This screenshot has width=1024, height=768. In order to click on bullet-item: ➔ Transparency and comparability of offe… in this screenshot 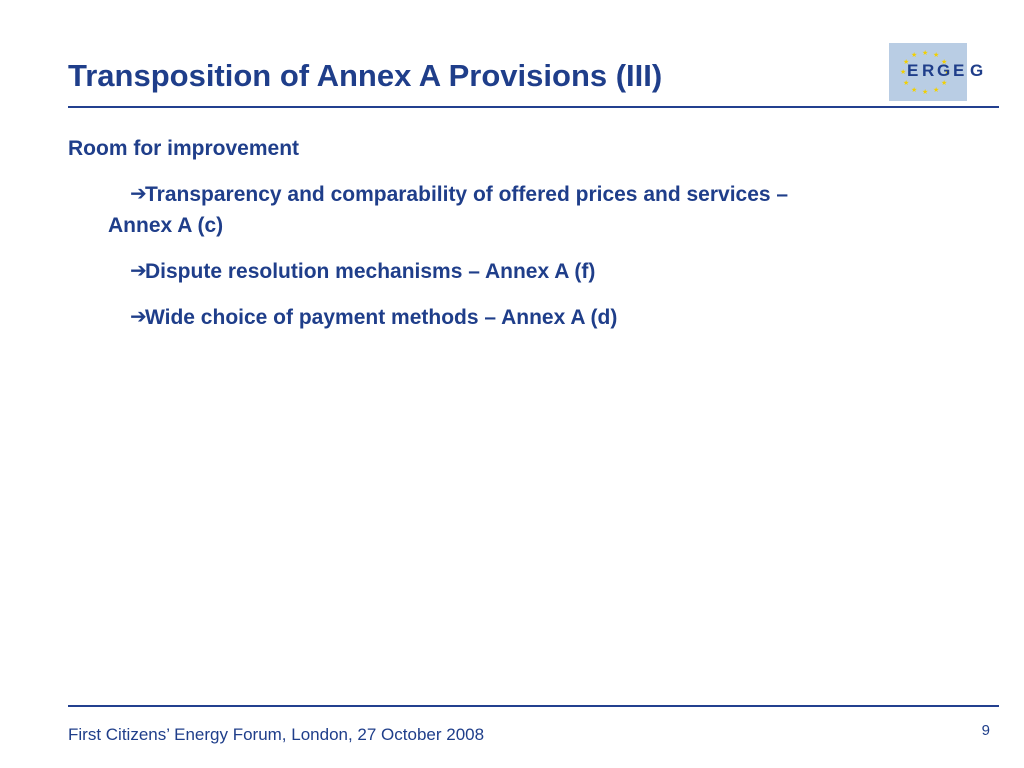, I will do `click(533, 210)`.